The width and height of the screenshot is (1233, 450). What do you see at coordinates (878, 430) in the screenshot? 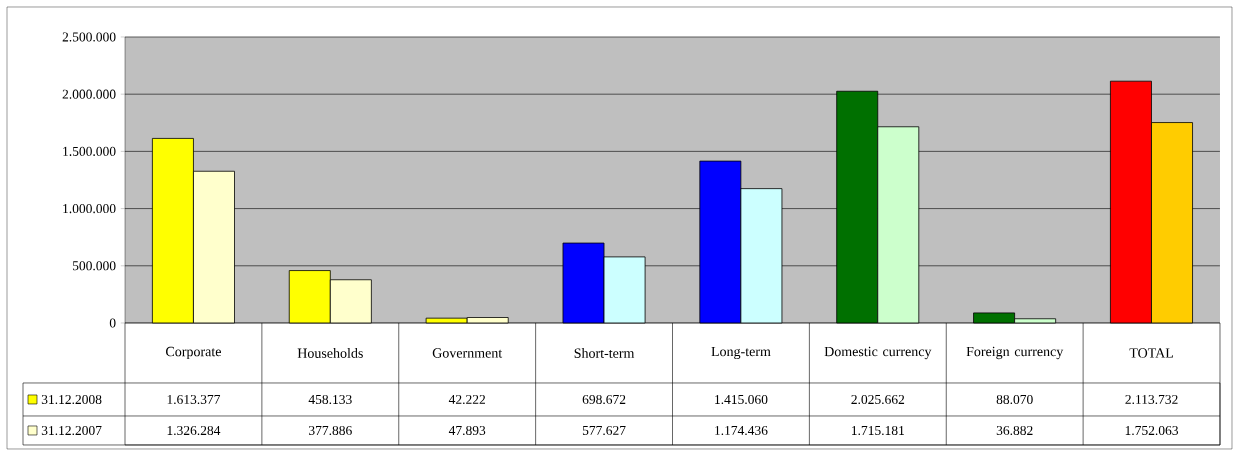
I see `data-label: 1.715.181` at bounding box center [878, 430].